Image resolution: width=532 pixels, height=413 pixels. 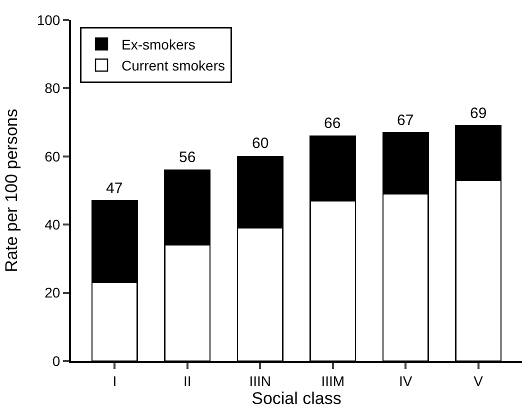 I want to click on total-label: 47, so click(x=114, y=188).